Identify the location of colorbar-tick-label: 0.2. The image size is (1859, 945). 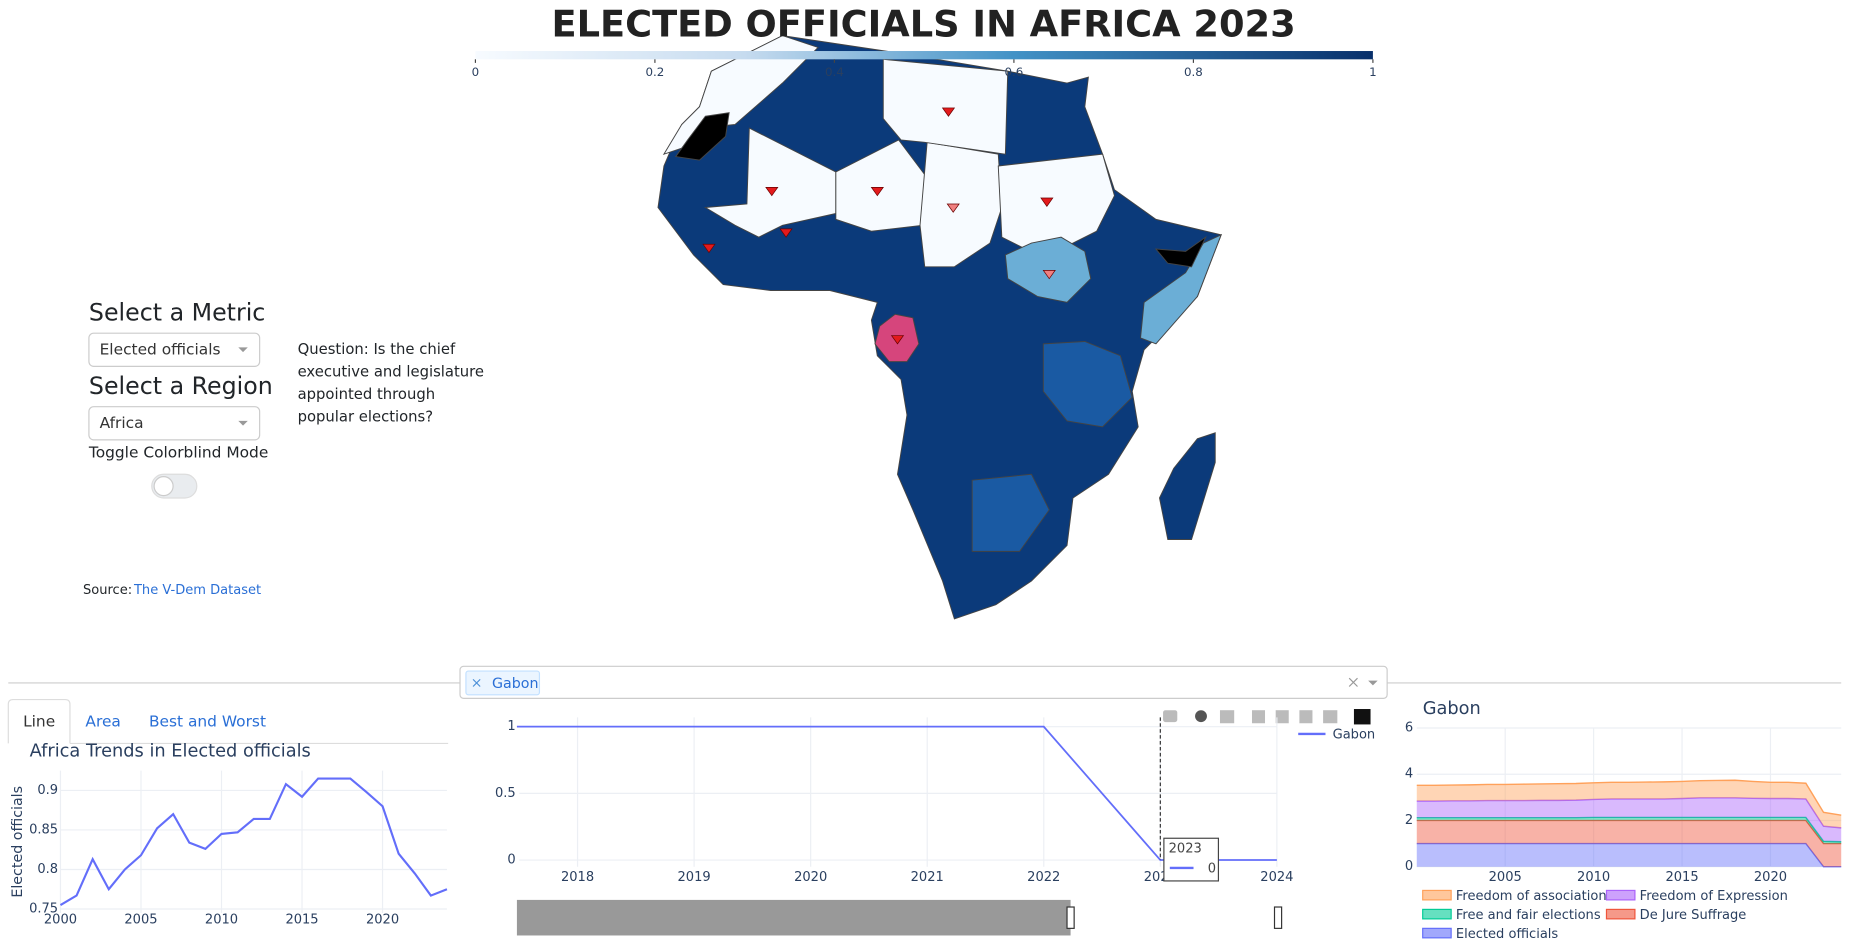
(654, 72).